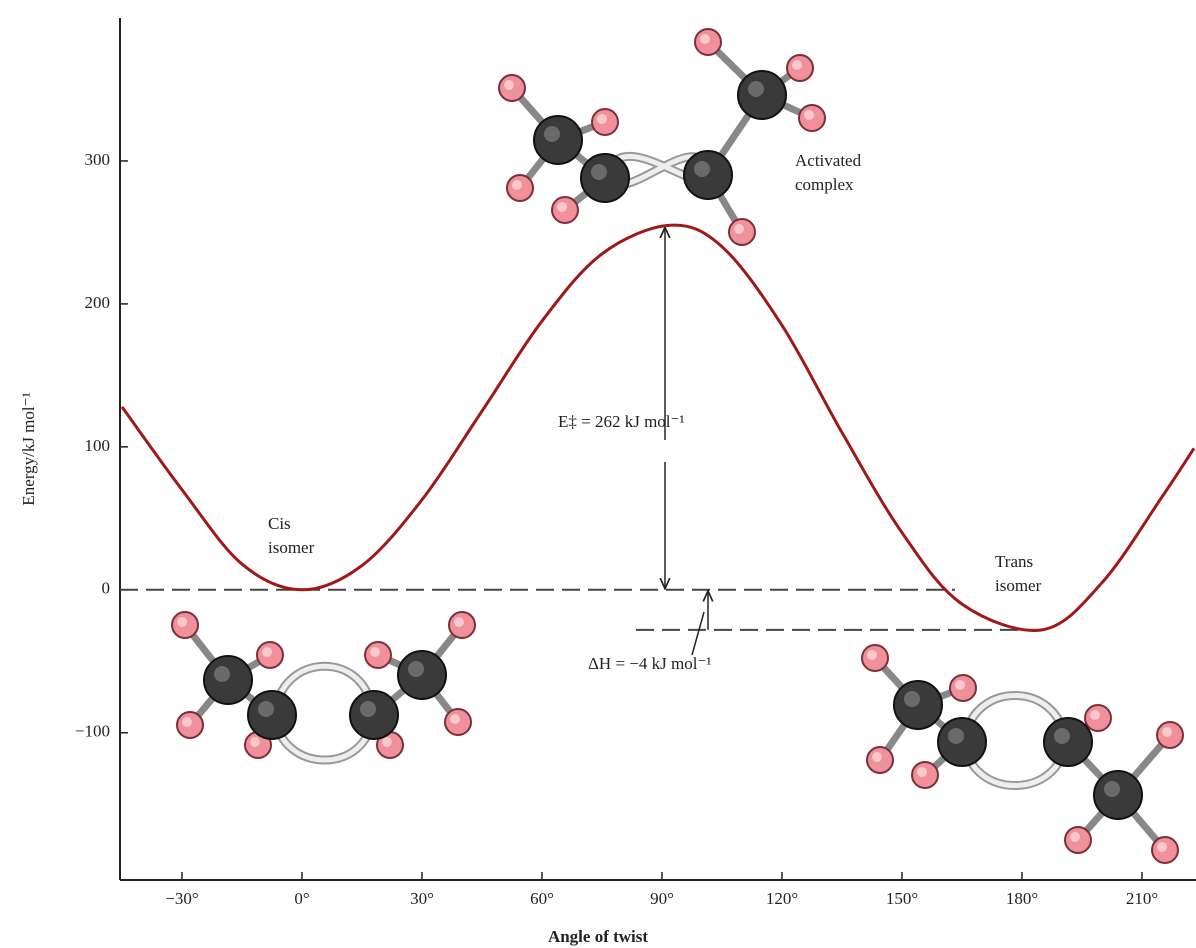  What do you see at coordinates (28, 448) in the screenshot?
I see `y-axis-label: Energy/kJ mol⁻¹` at bounding box center [28, 448].